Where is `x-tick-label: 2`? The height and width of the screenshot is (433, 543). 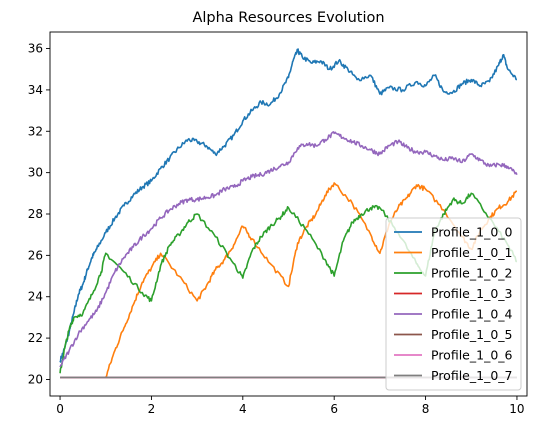 x-tick-label: 2 is located at coordinates (152, 409).